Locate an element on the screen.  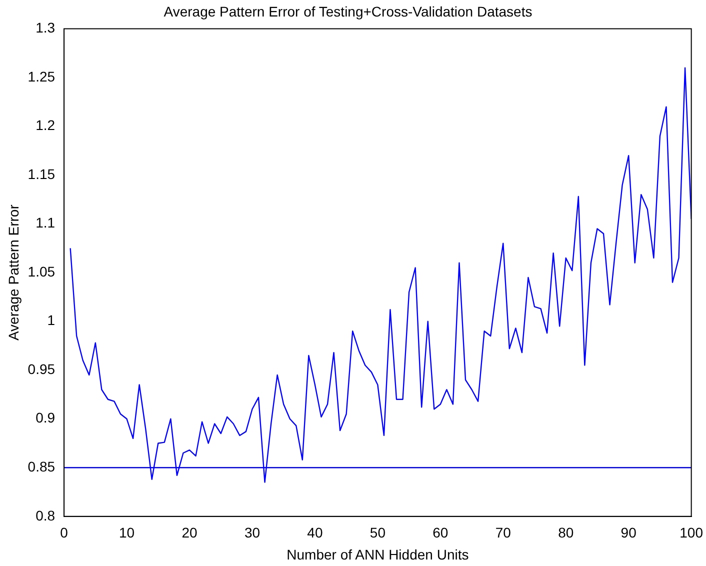
y-tick-label: 1.1 is located at coordinates (46, 222).